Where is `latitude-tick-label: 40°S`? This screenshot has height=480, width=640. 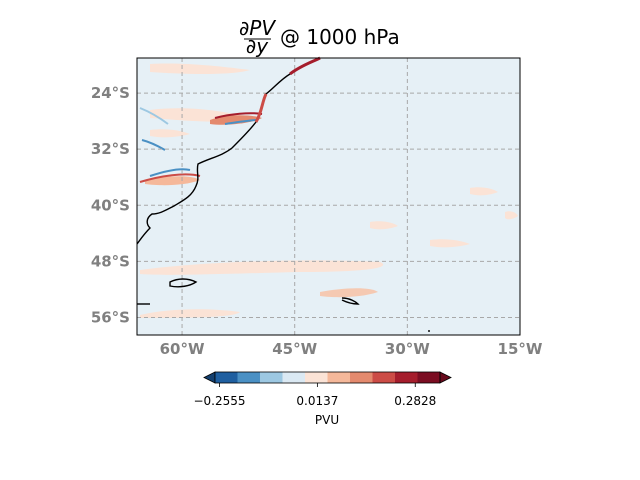
latitude-tick-label: 40°S is located at coordinates (110, 205).